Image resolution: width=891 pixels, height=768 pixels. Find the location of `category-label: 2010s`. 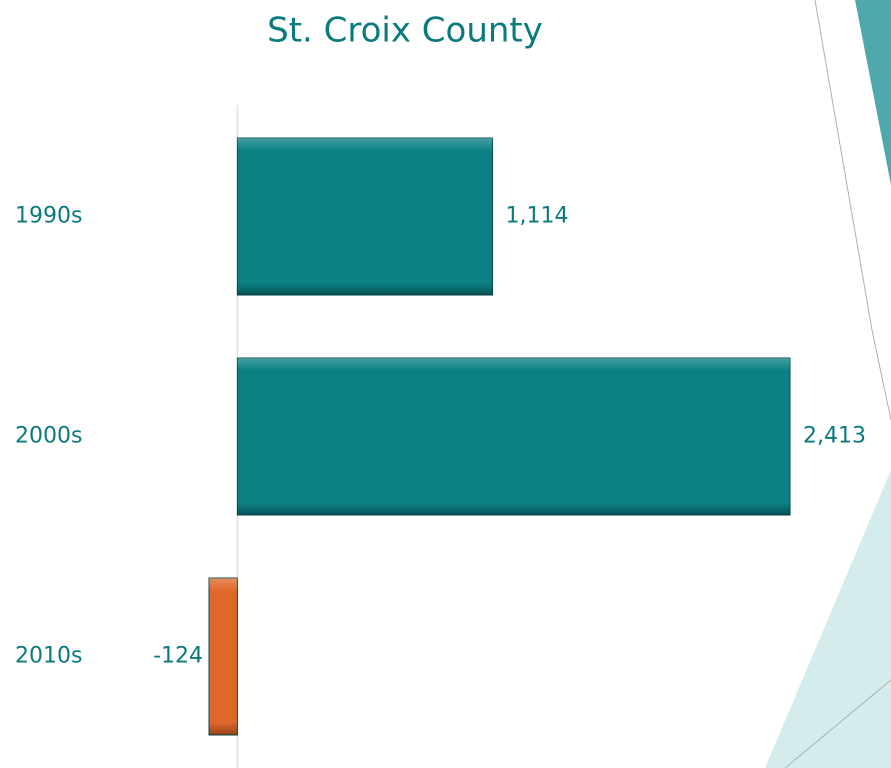

category-label: 2010s is located at coordinates (48, 656).